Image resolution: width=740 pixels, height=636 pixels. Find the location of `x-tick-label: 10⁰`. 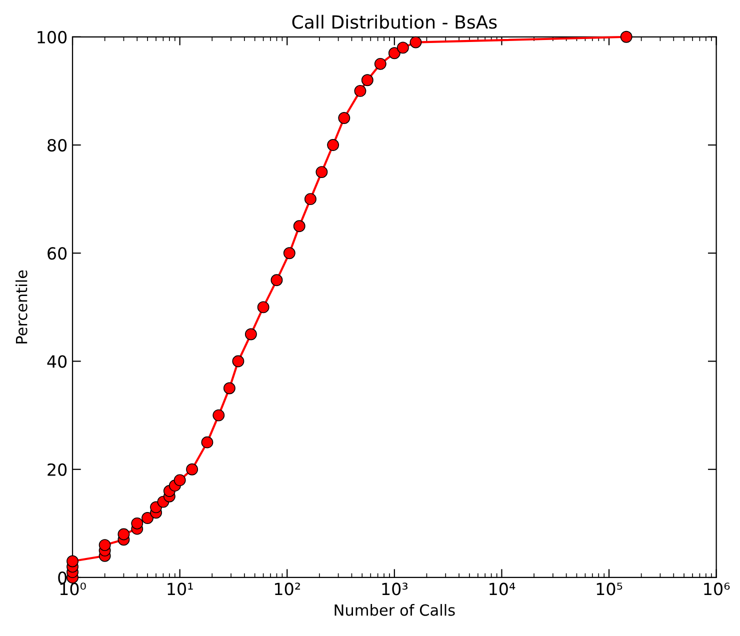

x-tick-label: 10⁰ is located at coordinates (73, 589).